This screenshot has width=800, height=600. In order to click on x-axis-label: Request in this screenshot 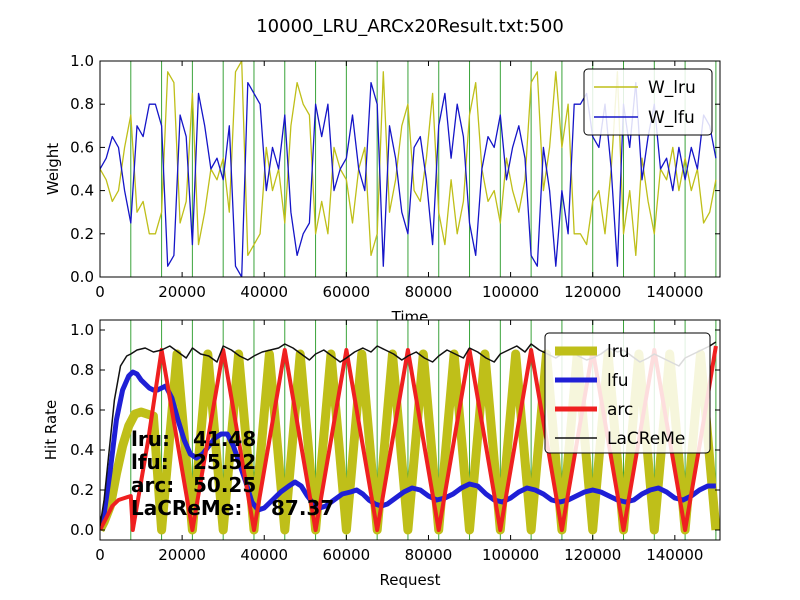, I will do `click(410, 580)`.